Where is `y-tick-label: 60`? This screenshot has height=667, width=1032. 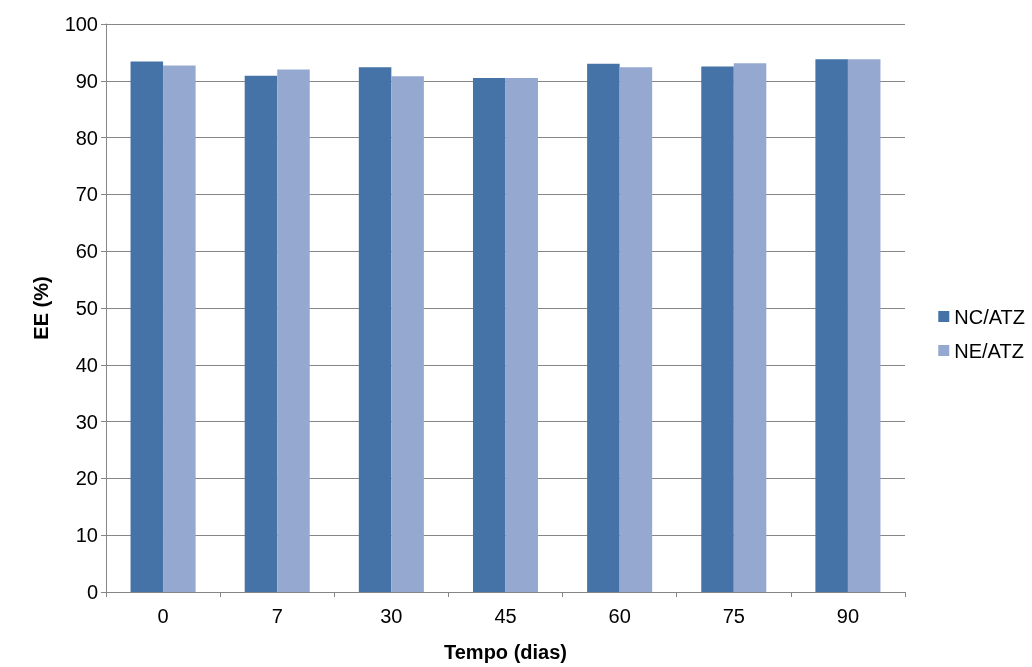
y-tick-label: 60 is located at coordinates (86, 251).